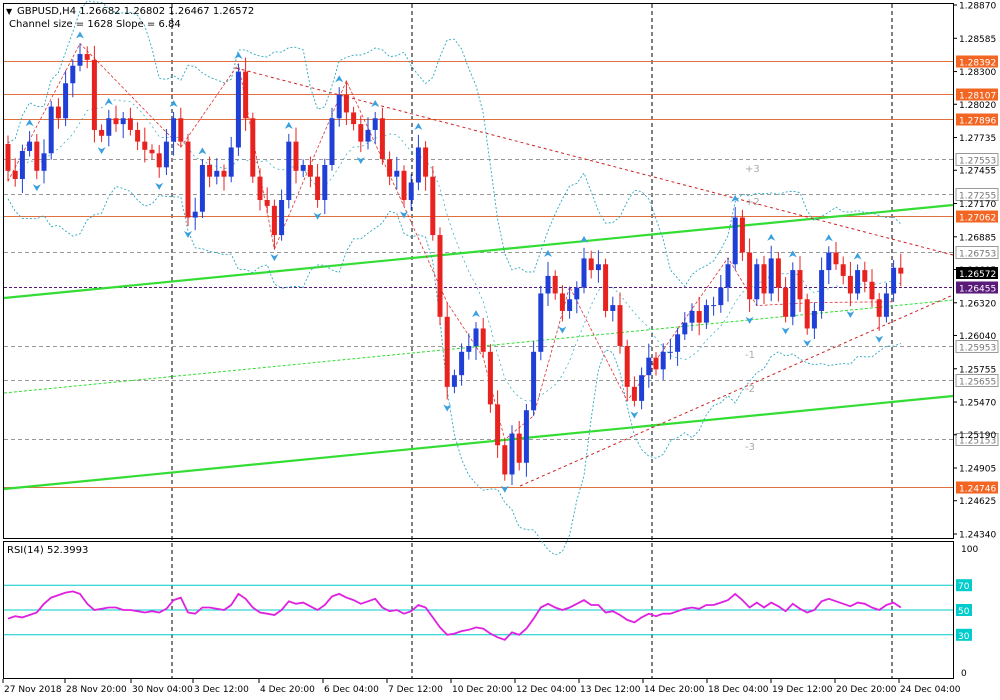 This screenshot has height=700, width=1000. Describe the element at coordinates (977, 470) in the screenshot. I see `price-tick-label: 1.24905` at that location.